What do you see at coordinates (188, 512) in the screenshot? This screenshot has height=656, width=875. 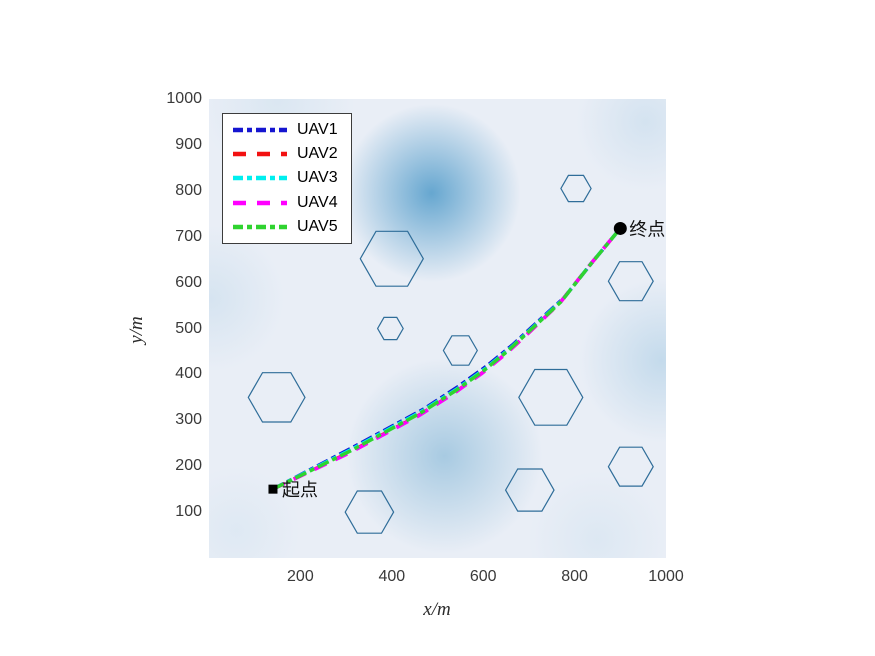 I see `y-tick-label: 100` at bounding box center [188, 512].